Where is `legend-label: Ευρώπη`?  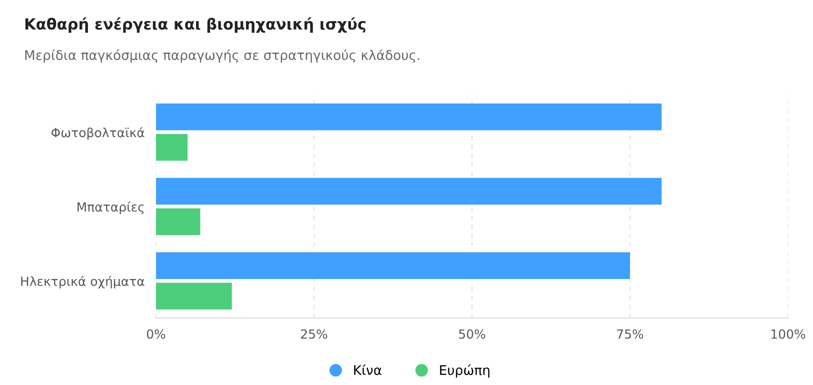 legend-label: Ευρώπη is located at coordinates (465, 371).